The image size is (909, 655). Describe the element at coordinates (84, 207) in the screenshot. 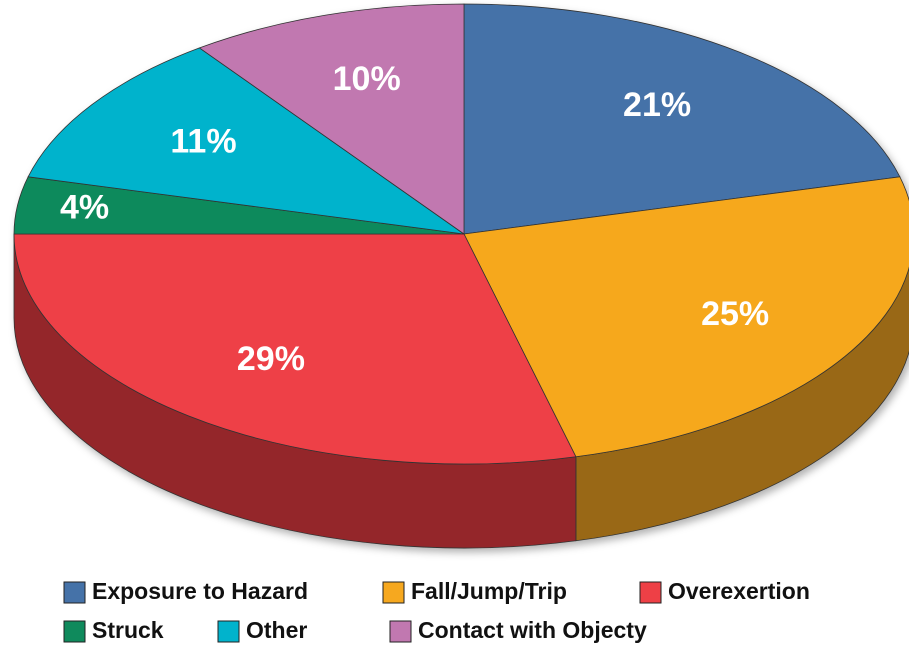

I see `data-label: 4%` at that location.